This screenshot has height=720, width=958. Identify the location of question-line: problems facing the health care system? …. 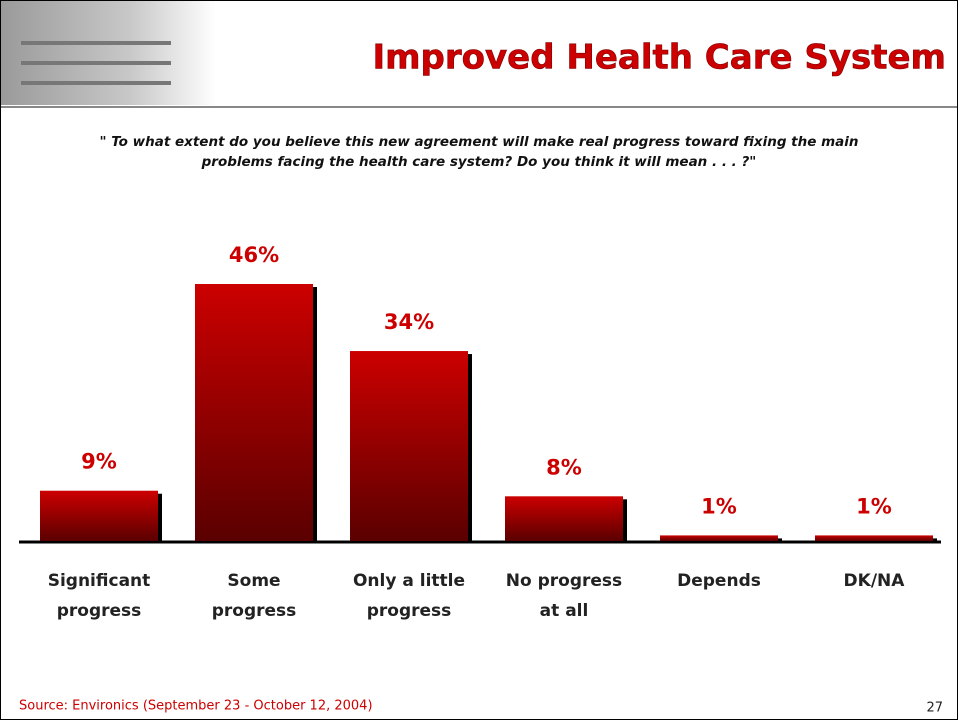
(479, 162).